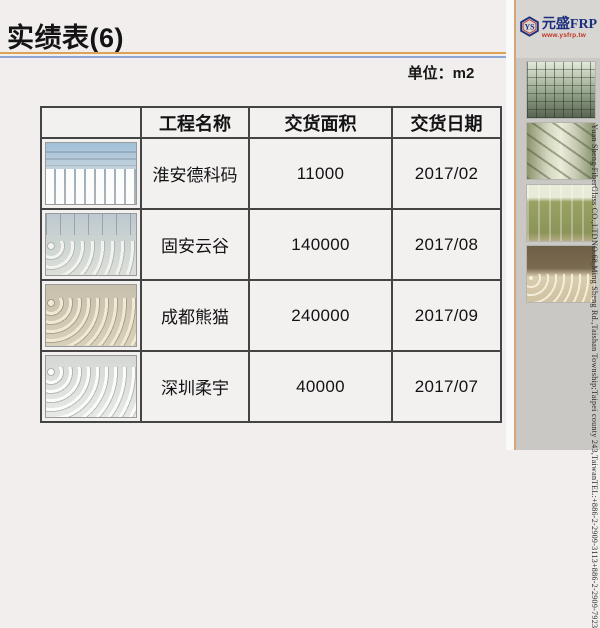  I want to click on delivery-area-cell: 140000, so click(320, 244).